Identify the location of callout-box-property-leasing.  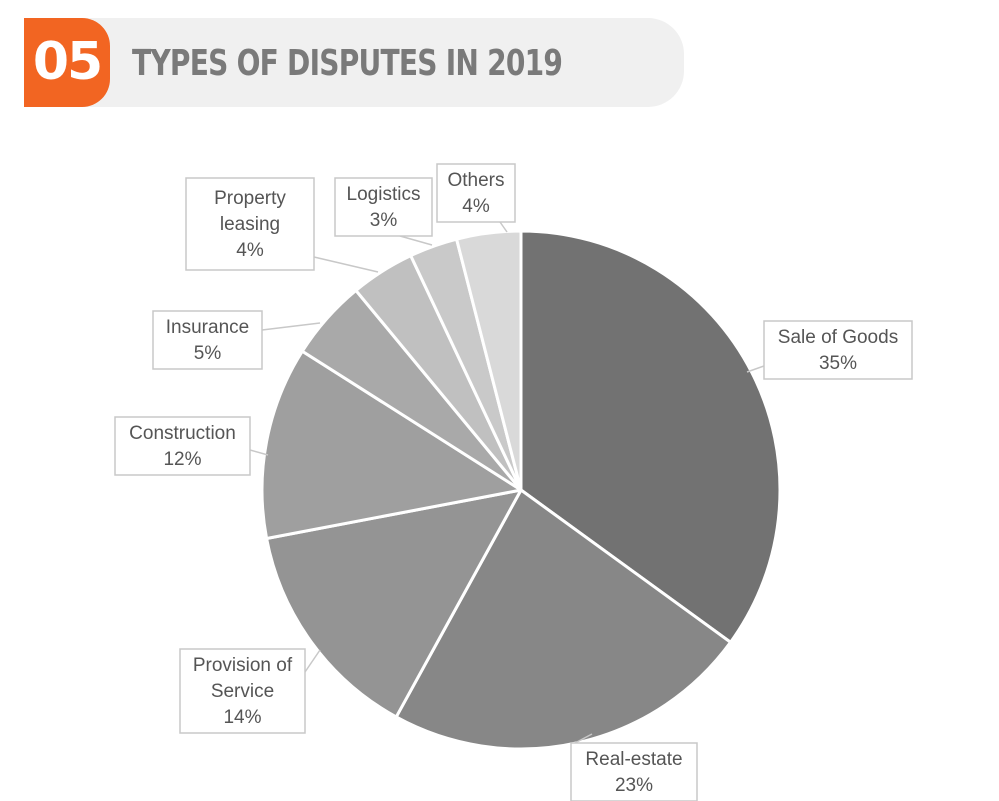
(250, 224).